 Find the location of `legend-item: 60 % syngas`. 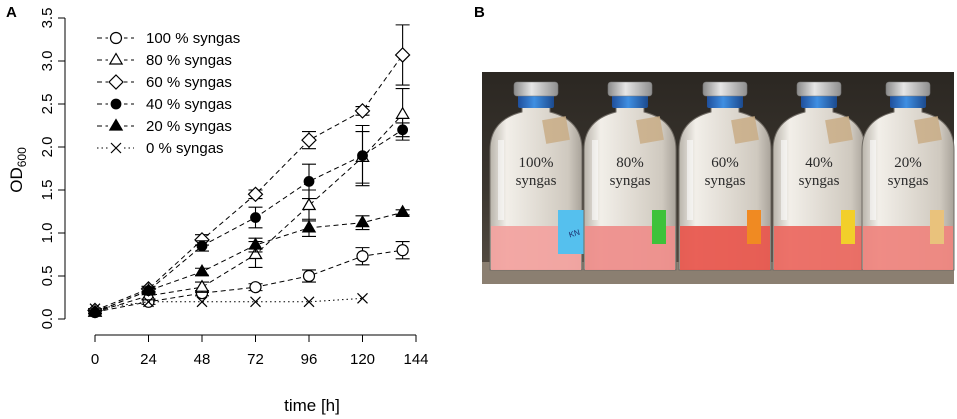

legend-item: 60 % syngas is located at coordinates (164, 82).